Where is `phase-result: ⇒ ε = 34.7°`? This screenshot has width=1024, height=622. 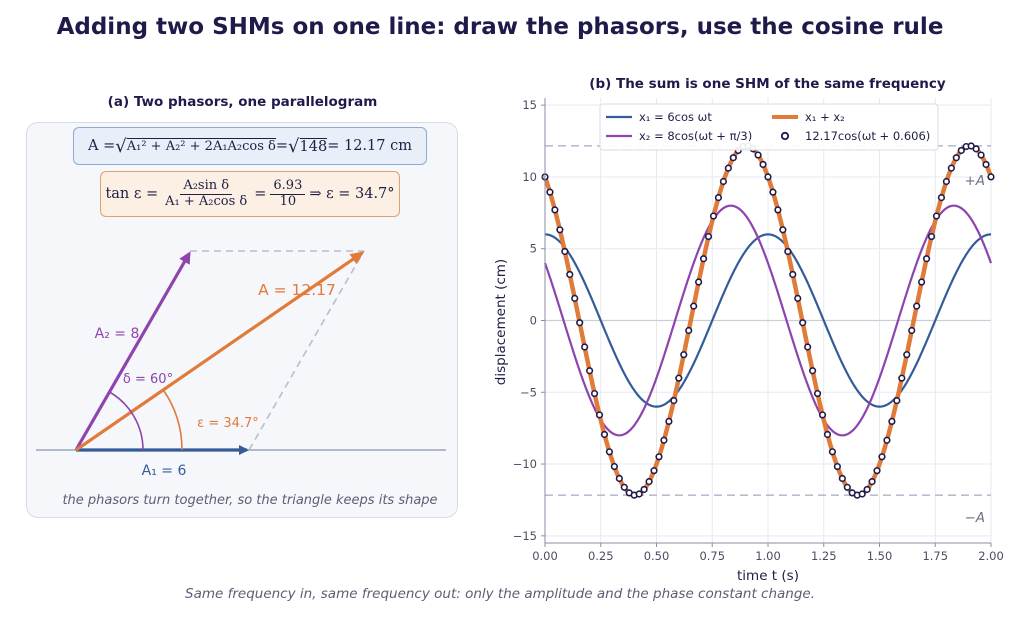
phase-result: ⇒ ε = 34.7° is located at coordinates (352, 194).